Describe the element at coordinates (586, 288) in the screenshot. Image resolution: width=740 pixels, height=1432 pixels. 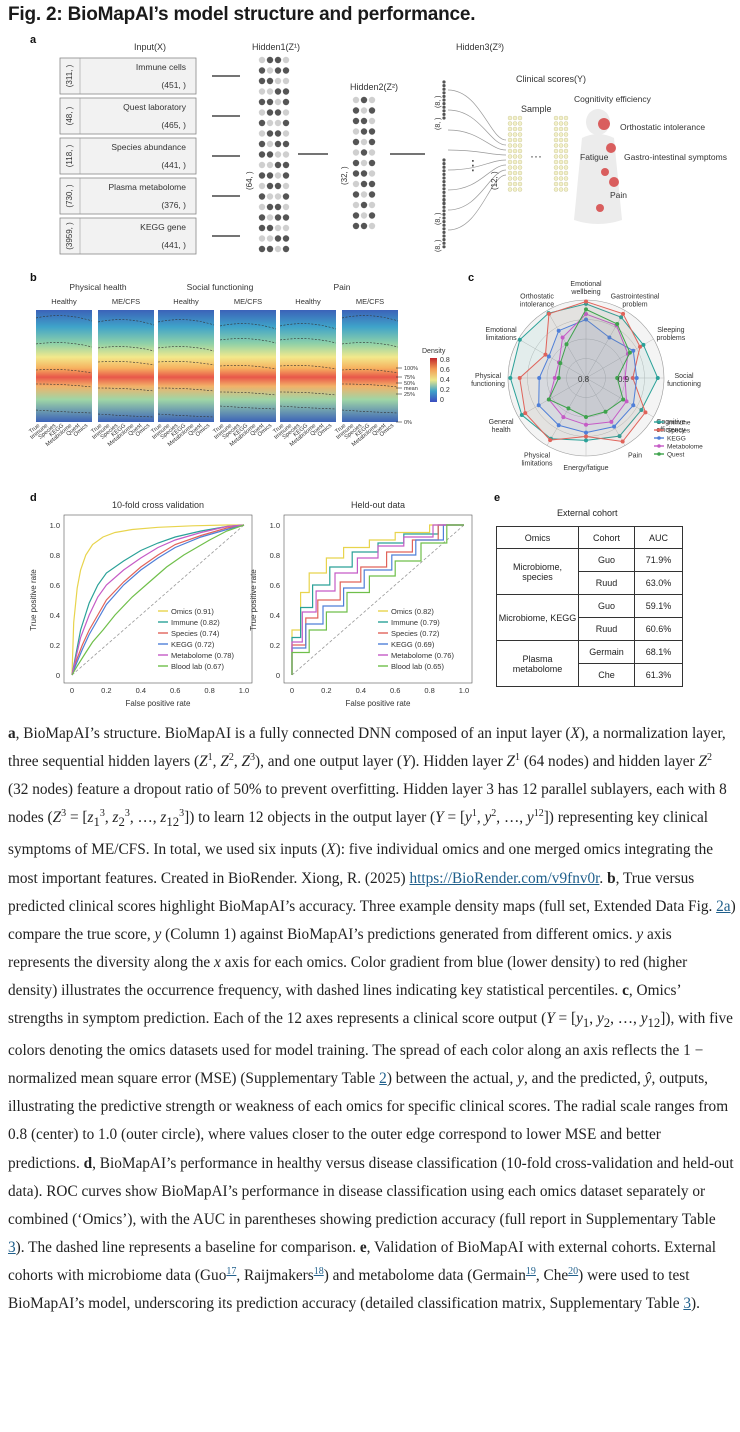
I see `radar-axis-label: Emotional wellbeing` at that location.